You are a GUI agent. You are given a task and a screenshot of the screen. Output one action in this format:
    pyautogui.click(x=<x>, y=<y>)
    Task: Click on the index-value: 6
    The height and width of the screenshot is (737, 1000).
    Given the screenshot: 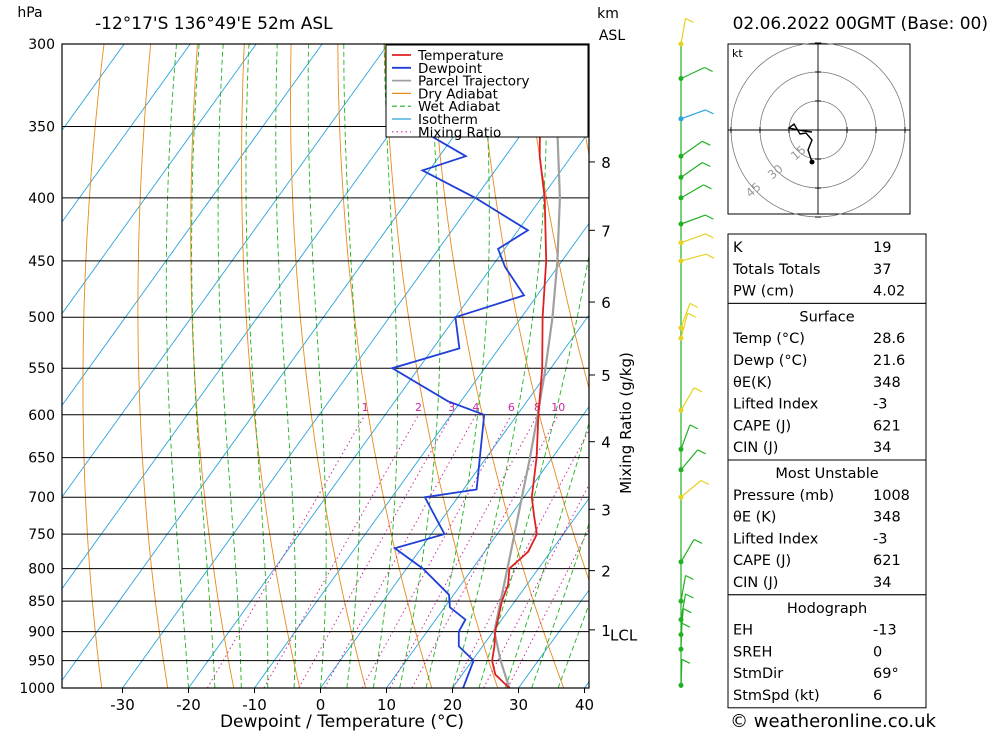 What is the action you would take?
    pyautogui.click(x=877, y=696)
    